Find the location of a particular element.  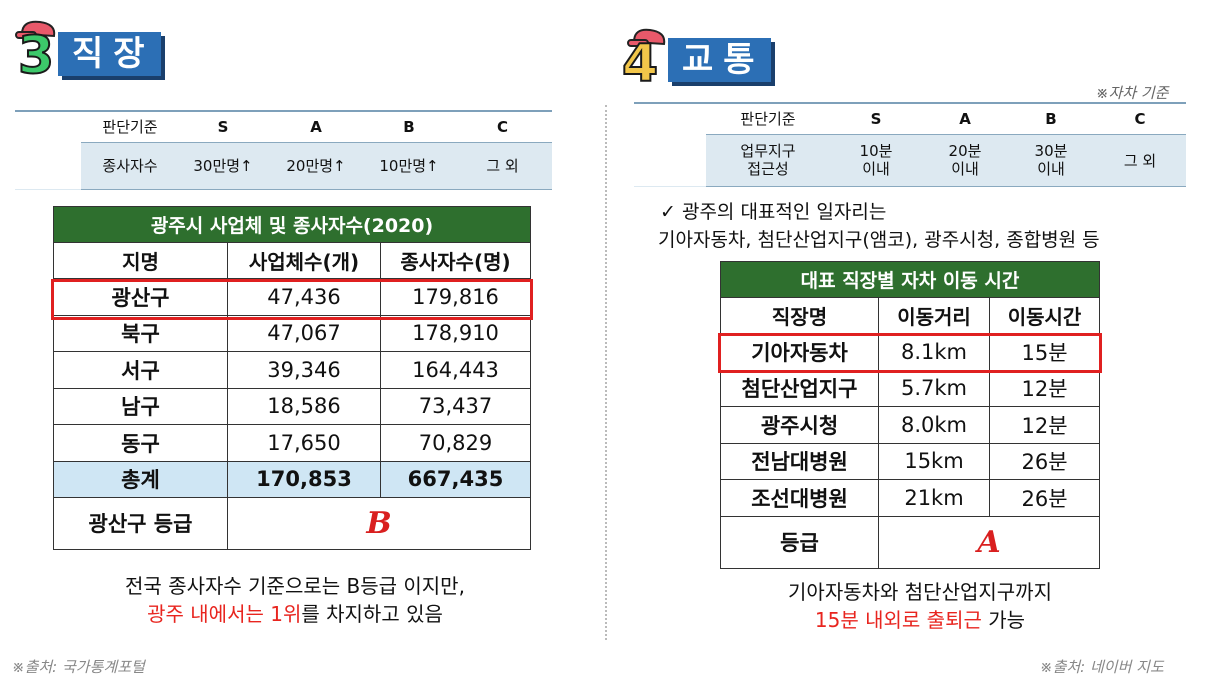

cell-distance: 5.7km is located at coordinates (934, 388).